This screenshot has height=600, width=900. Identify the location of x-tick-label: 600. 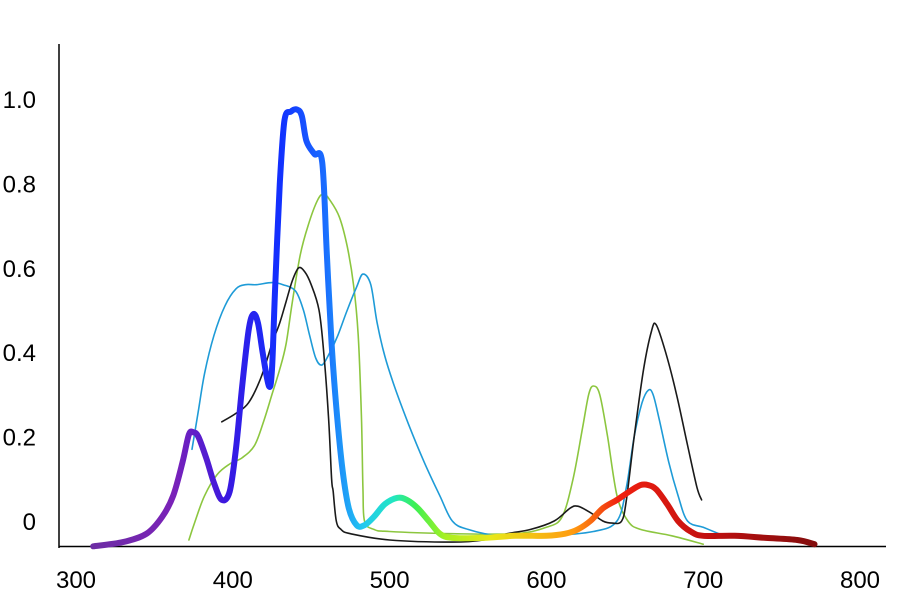
(546, 580).